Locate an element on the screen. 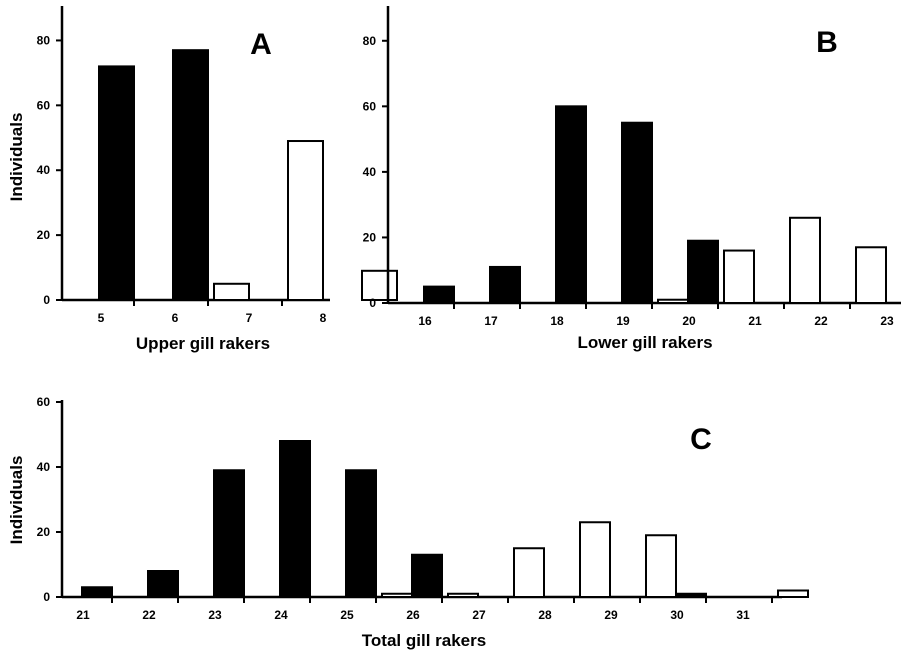 The width and height of the screenshot is (901, 658). x-tick-label: 26 is located at coordinates (413, 615).